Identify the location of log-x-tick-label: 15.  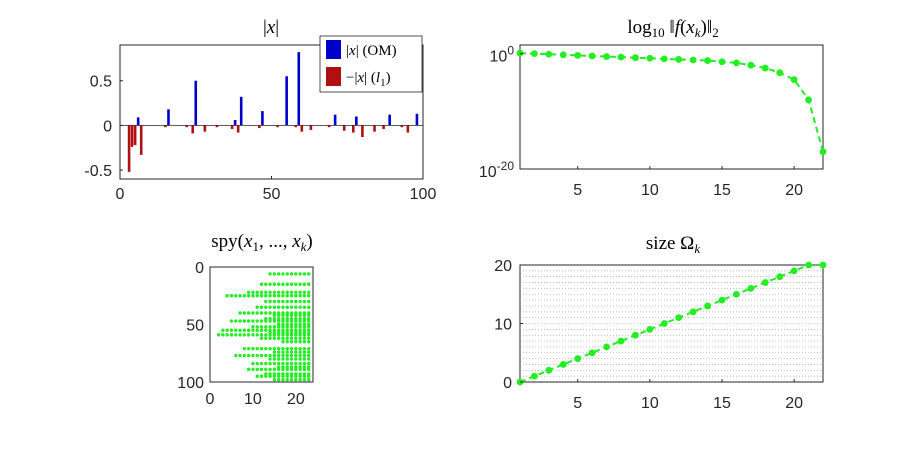
(722, 190).